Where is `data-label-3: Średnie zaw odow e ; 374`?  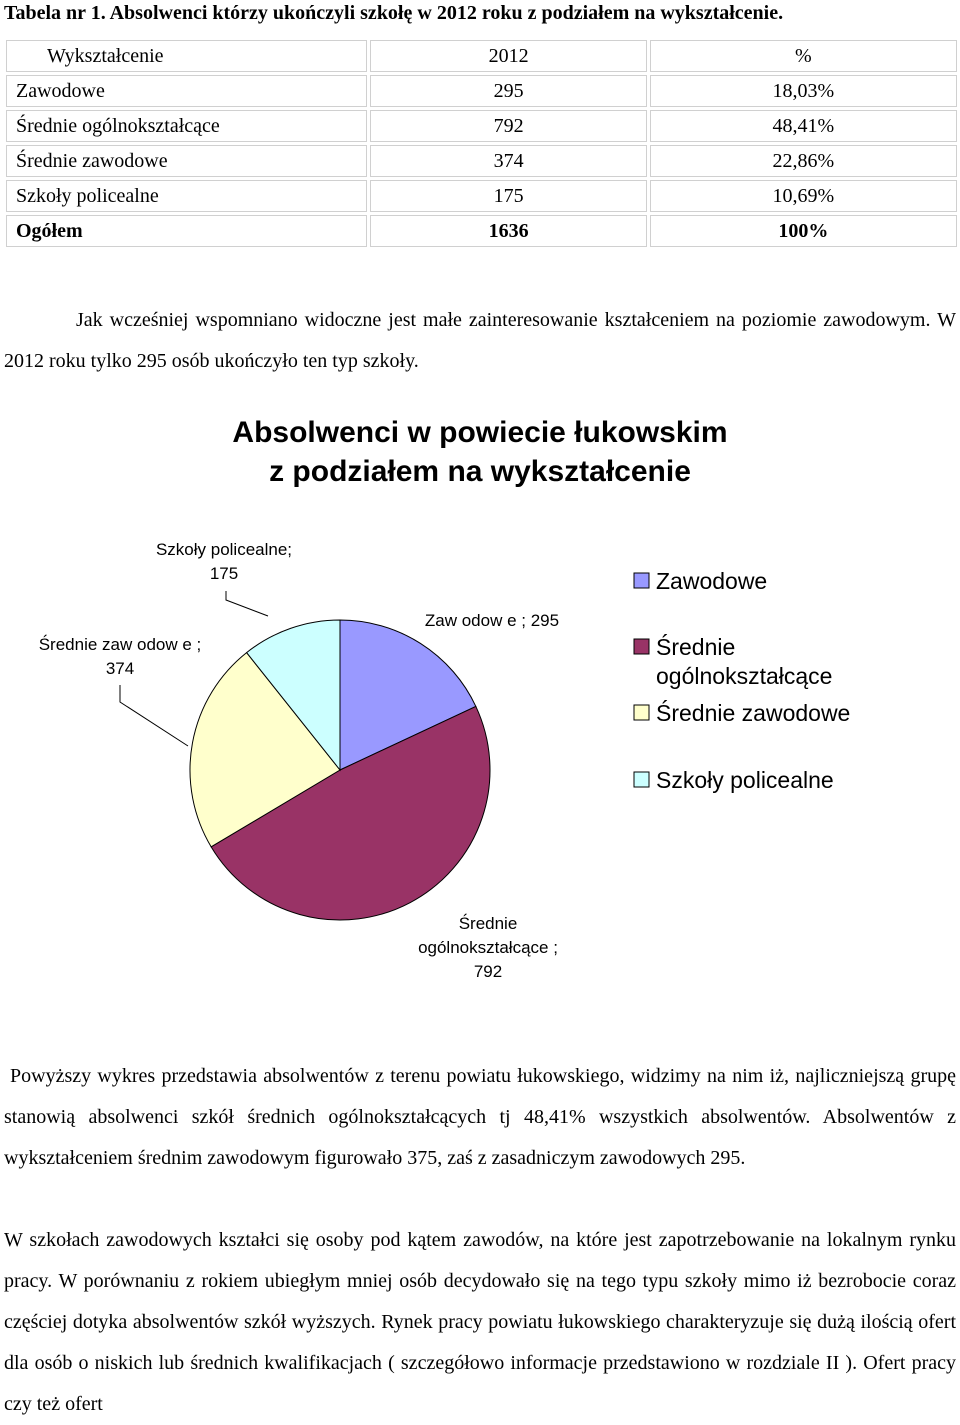 data-label-3: Średnie zaw odow e ; 374 is located at coordinates (120, 656).